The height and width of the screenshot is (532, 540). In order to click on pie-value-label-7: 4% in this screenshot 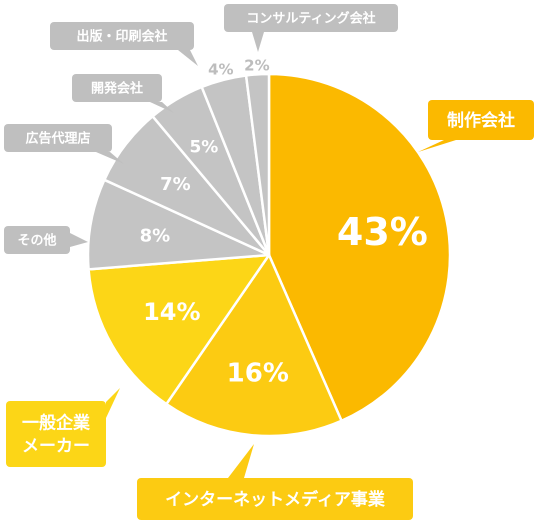, I will do `click(220, 70)`.